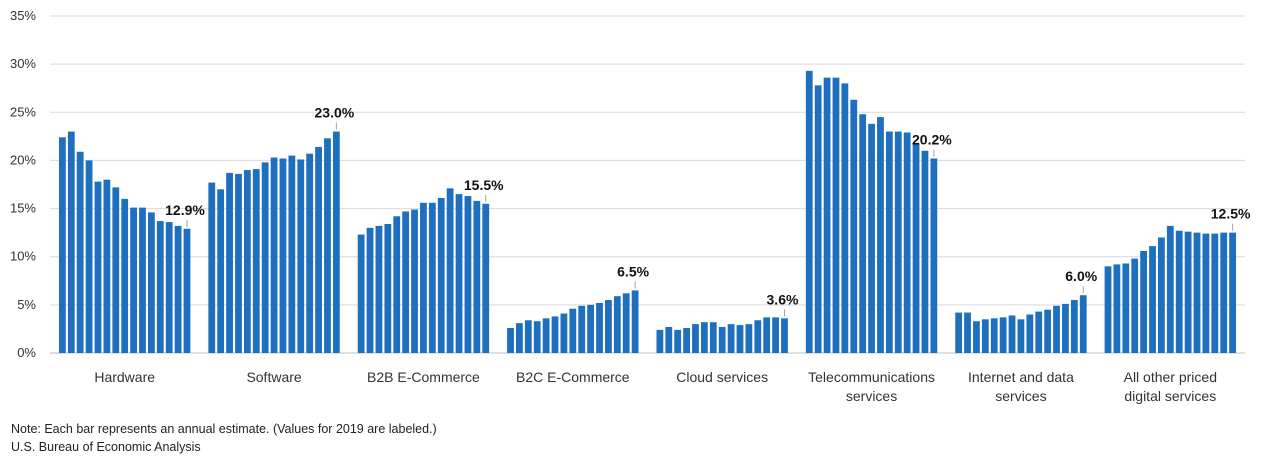 The height and width of the screenshot is (459, 1265). What do you see at coordinates (23, 184) in the screenshot?
I see `y-axis-tick-labels: 0% 5% 10% 15% 20% 25% 30% 35%` at bounding box center [23, 184].